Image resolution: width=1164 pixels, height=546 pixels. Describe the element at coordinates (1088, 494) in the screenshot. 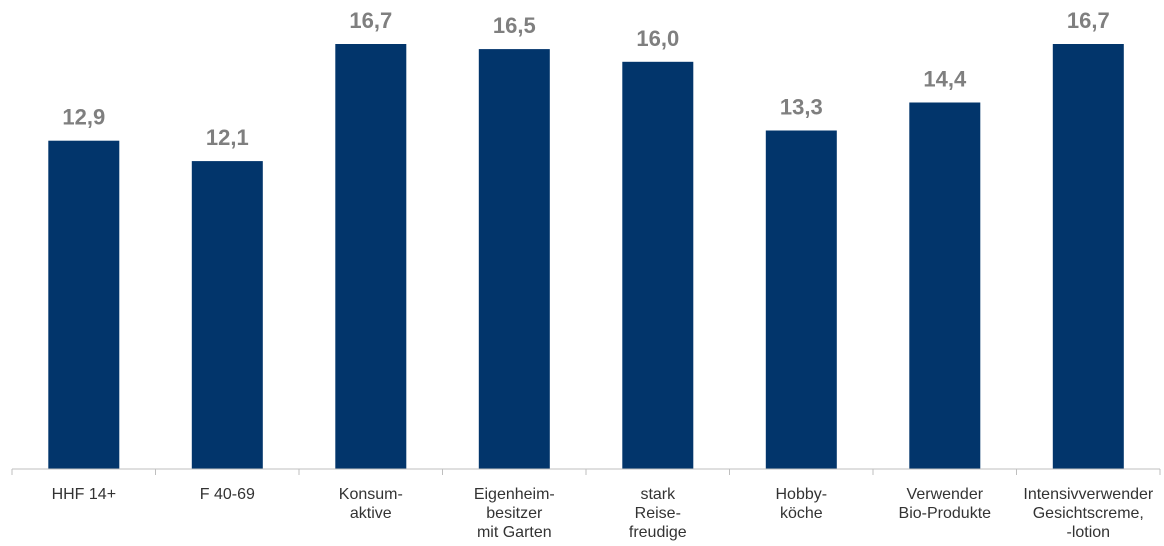

I see `category-label-8-line-1: Intensivverwender` at that location.